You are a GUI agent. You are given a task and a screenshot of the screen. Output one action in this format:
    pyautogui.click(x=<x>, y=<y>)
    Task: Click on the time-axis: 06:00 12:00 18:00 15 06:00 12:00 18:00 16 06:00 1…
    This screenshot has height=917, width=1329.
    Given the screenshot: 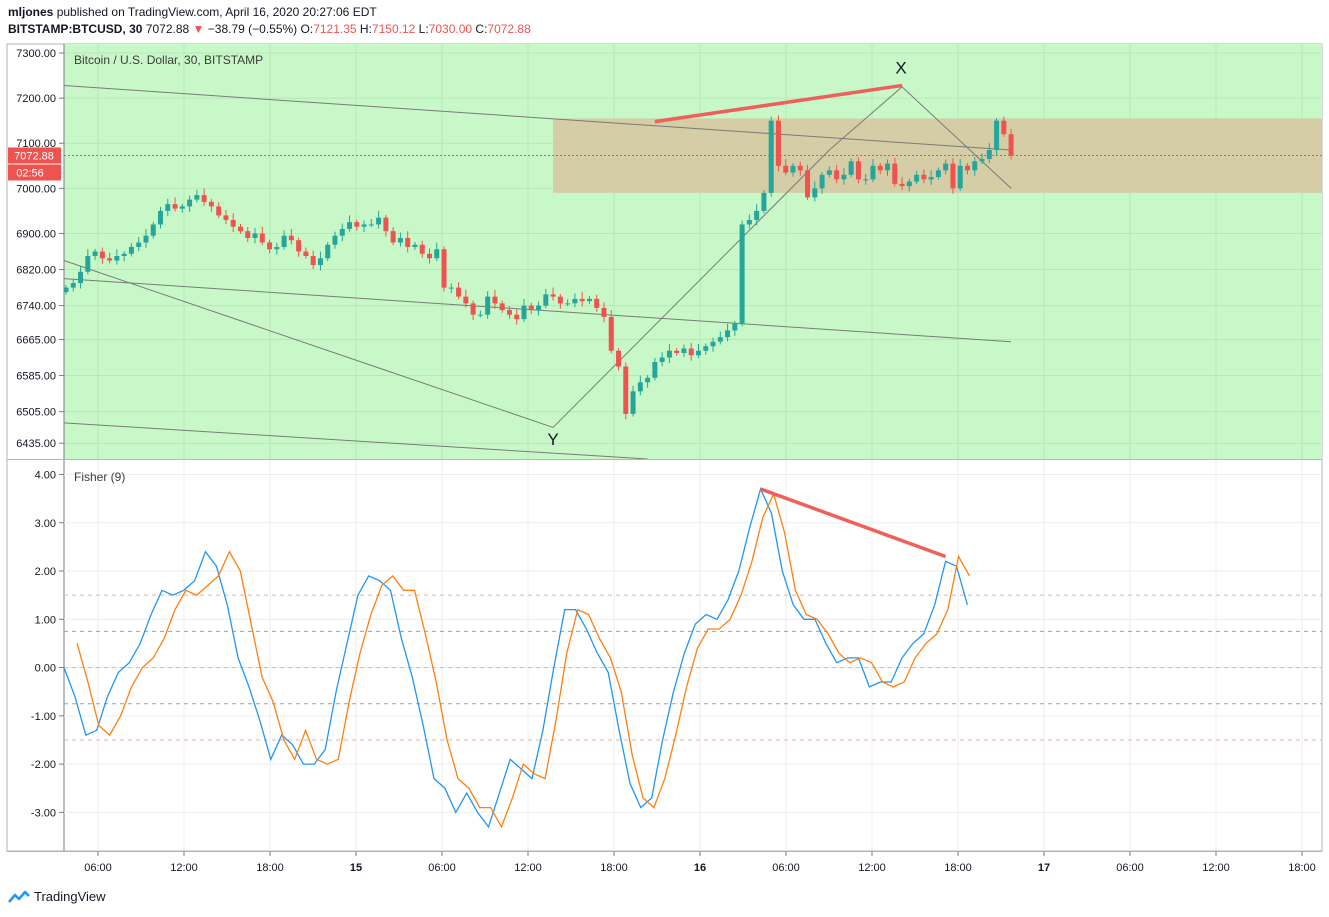 What is the action you would take?
    pyautogui.click(x=700, y=862)
    